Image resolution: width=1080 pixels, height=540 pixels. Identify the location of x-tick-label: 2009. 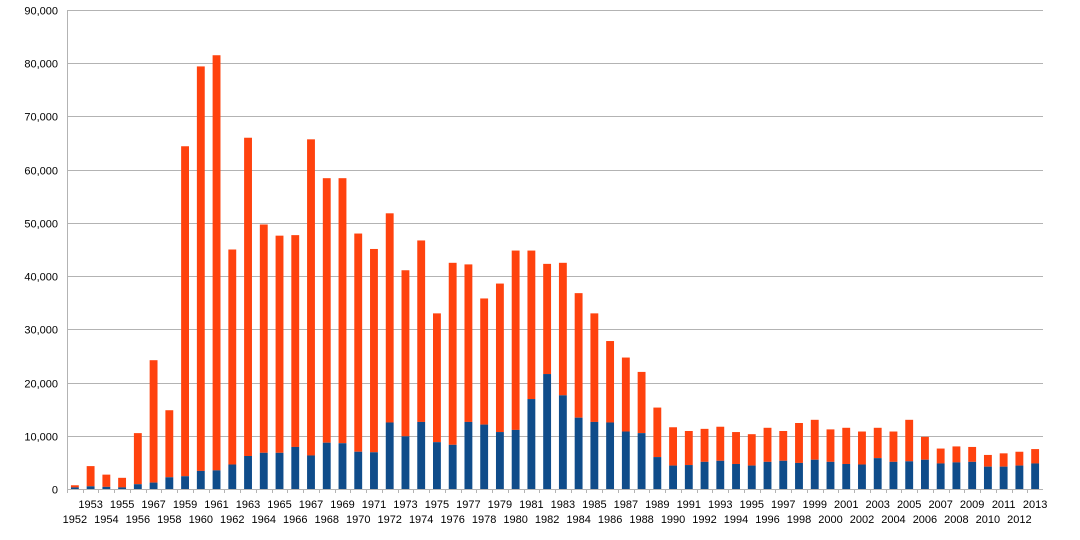
(972, 505).